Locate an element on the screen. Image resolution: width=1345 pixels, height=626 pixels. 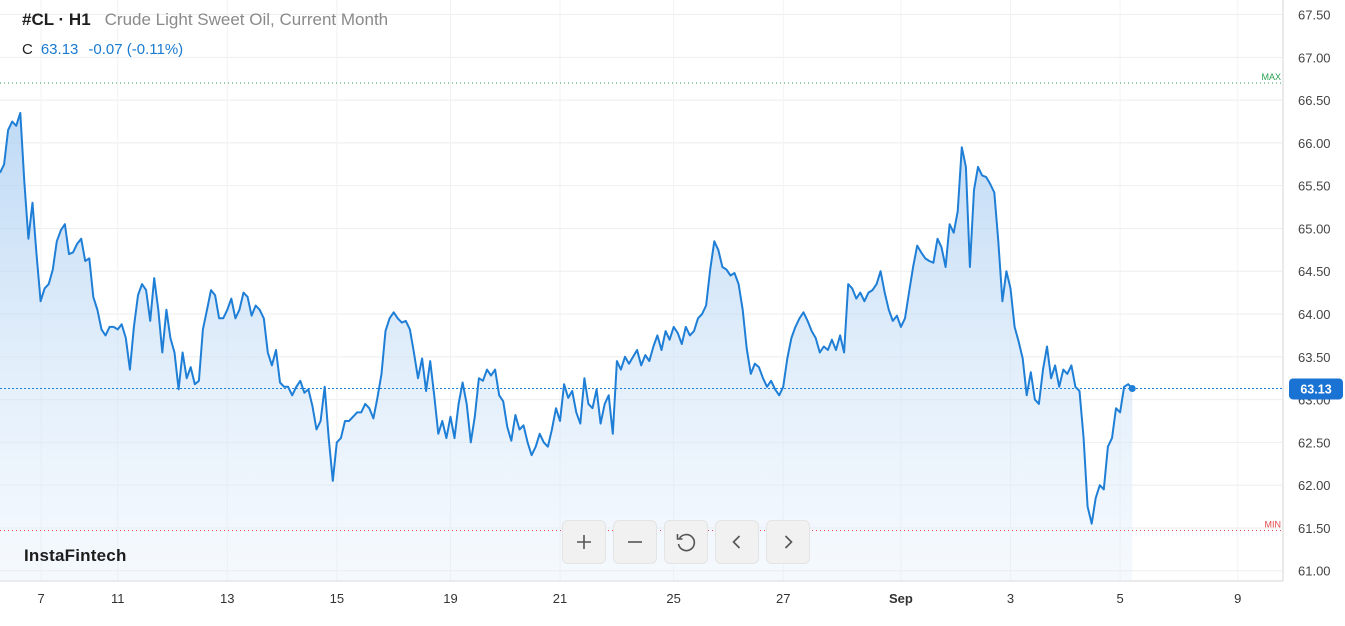
last-price-tag: 63.13 is located at coordinates (1316, 389).